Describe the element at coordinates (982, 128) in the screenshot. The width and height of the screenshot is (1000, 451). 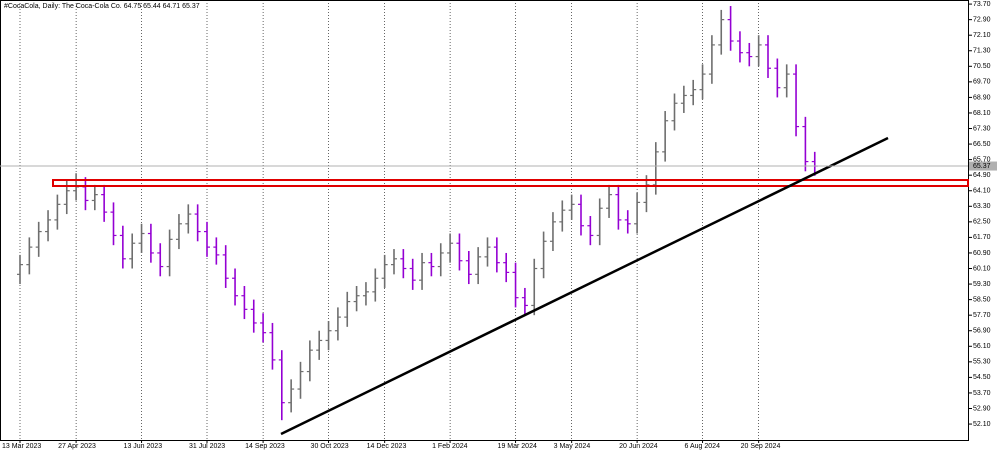
I see `y-tick-label: 67.30` at that location.